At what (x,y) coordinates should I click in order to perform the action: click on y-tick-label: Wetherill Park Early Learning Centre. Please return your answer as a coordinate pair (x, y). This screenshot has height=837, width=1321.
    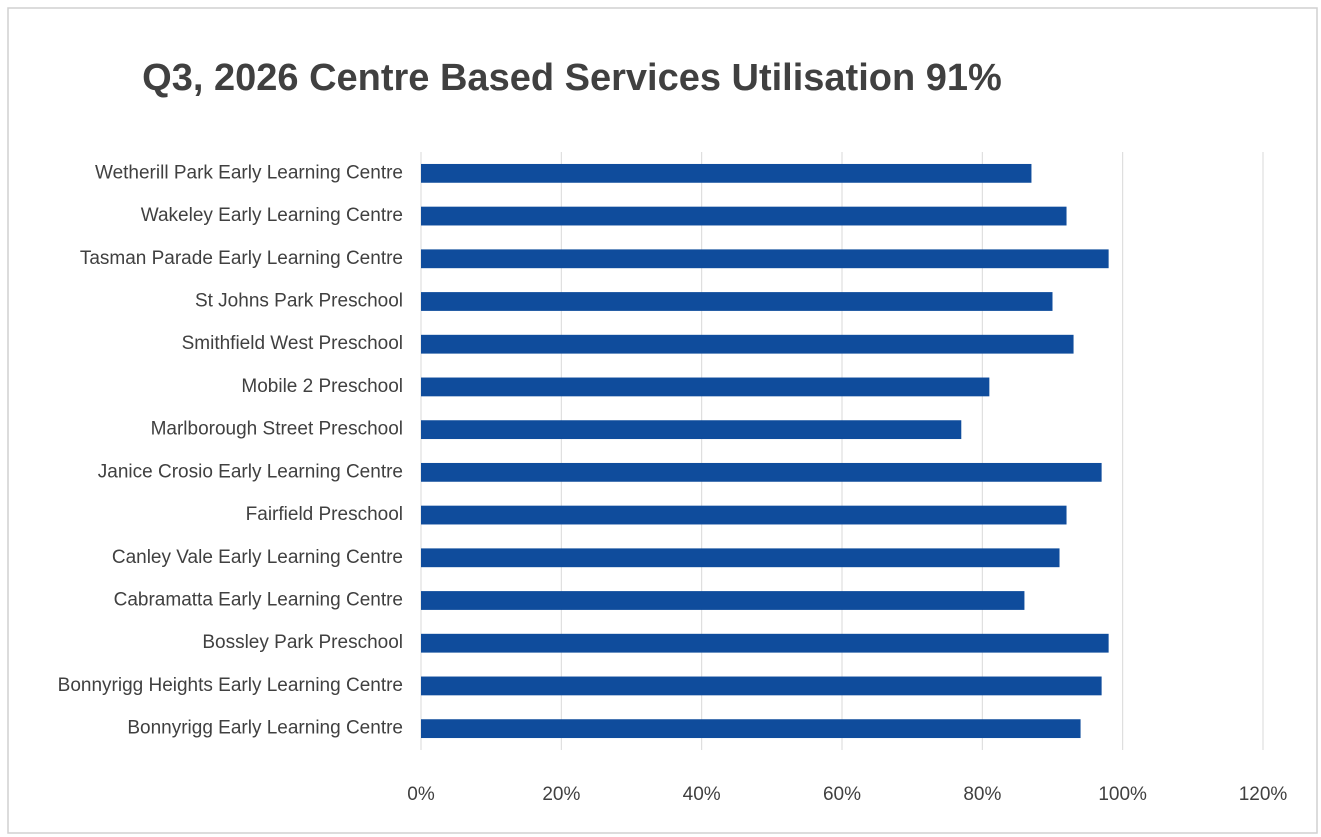
    Looking at the image, I should click on (249, 172).